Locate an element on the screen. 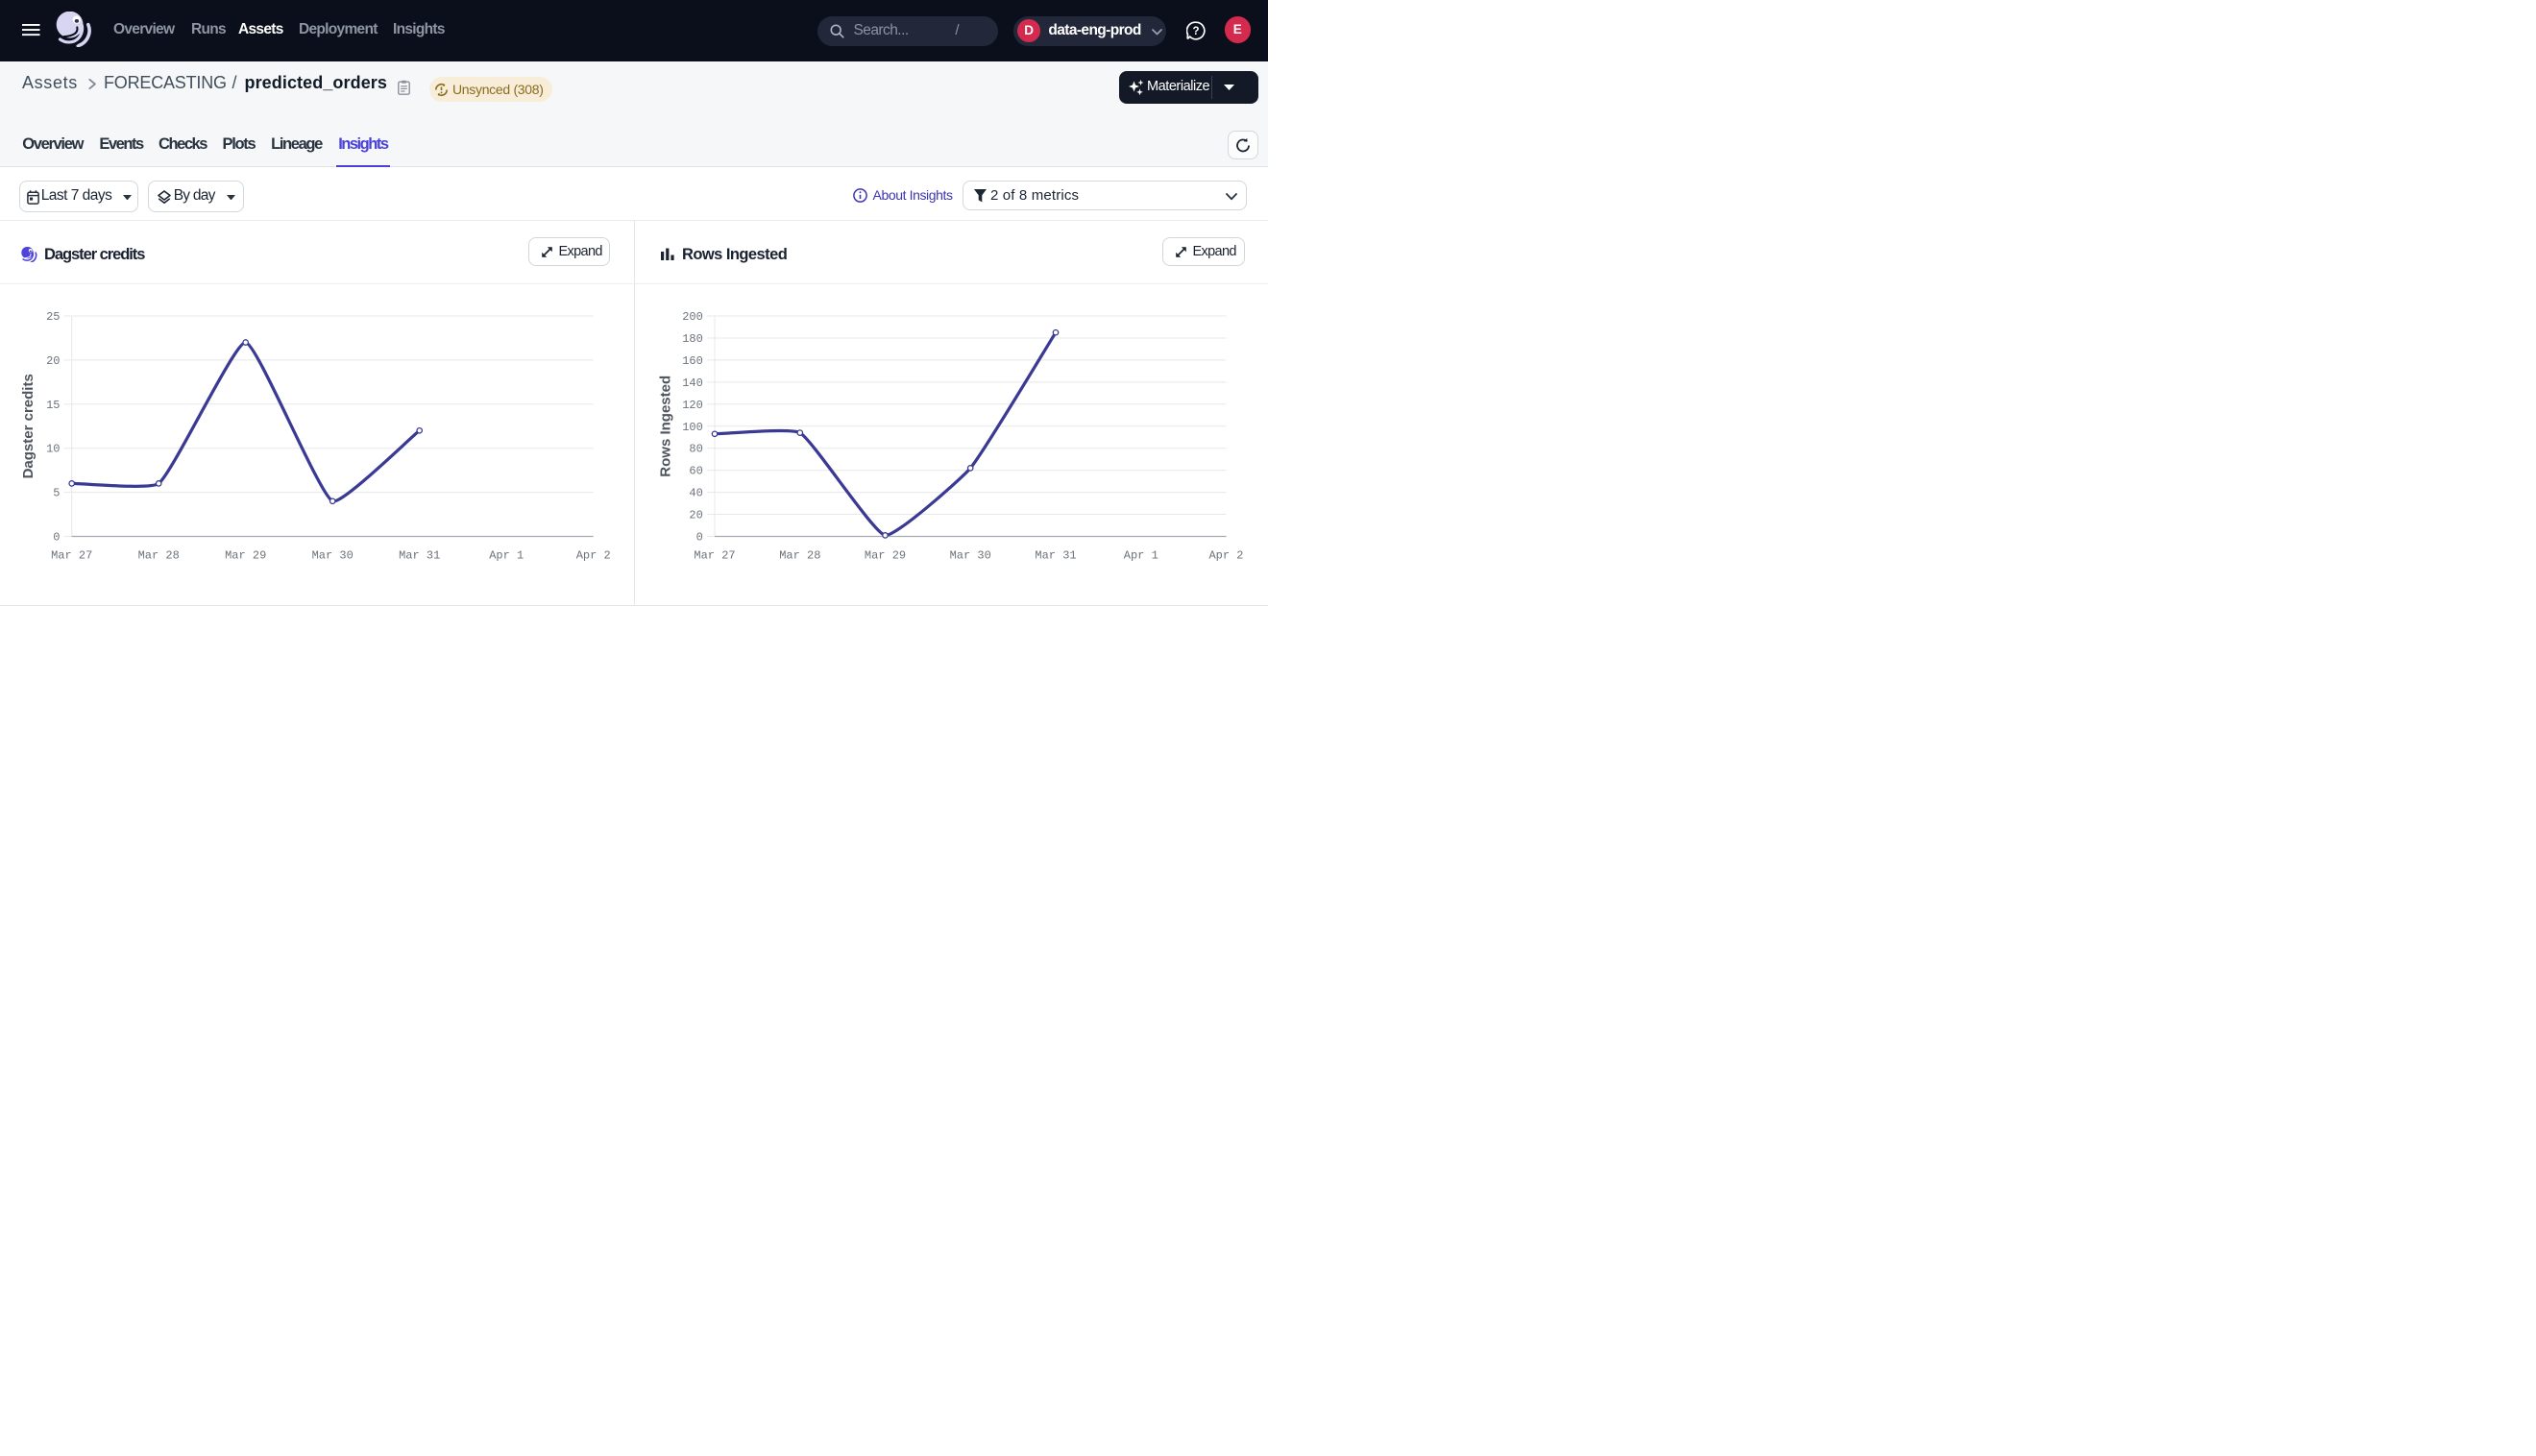 This screenshot has width=2536, height=1456. svg-text: 5 is located at coordinates (56, 492).